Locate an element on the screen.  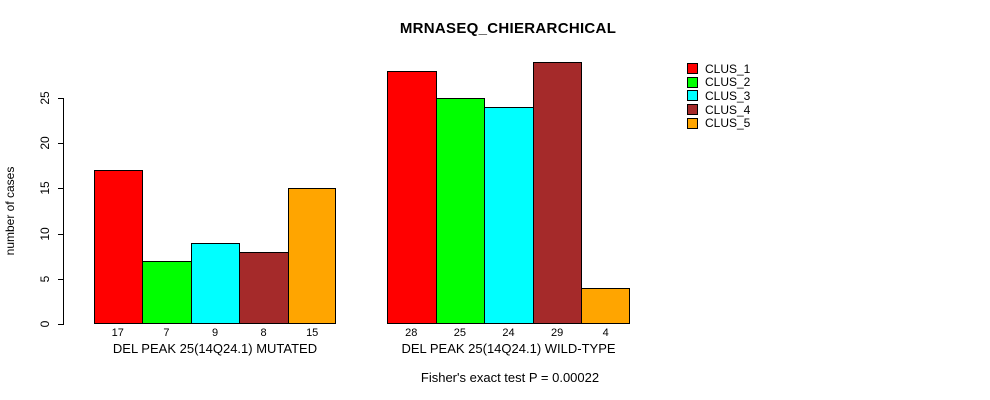
y-axis-tick-label: 10 is located at coordinates (45, 233).